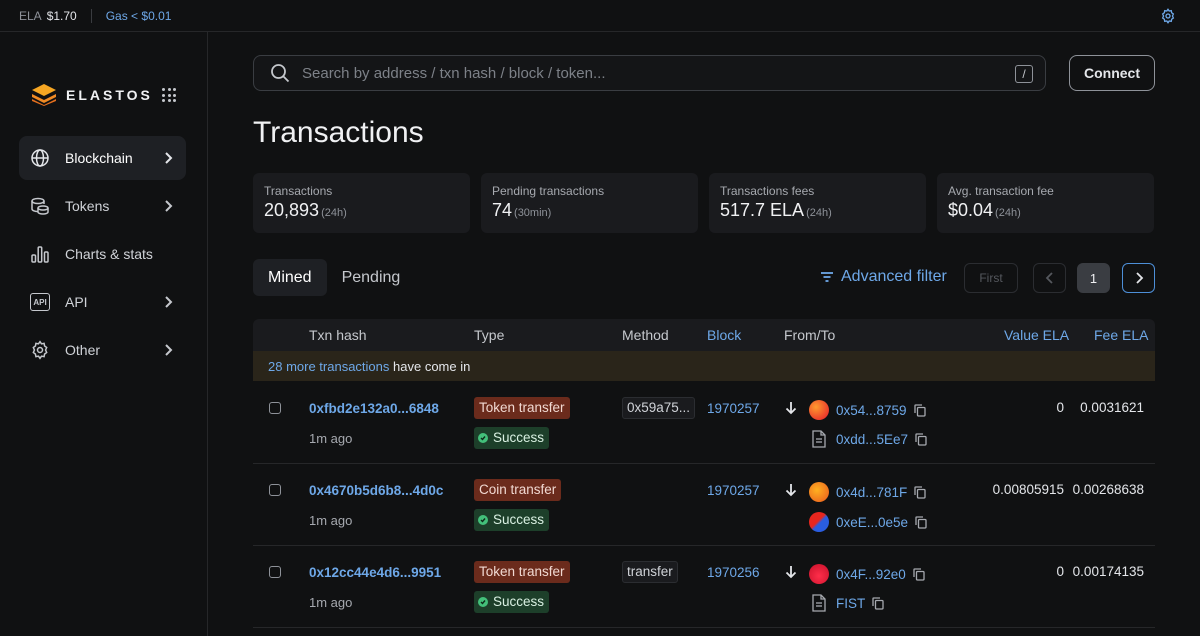 Image resolution: width=1200 pixels, height=636 pixels. I want to click on to-token-text: FIST, so click(851, 603).